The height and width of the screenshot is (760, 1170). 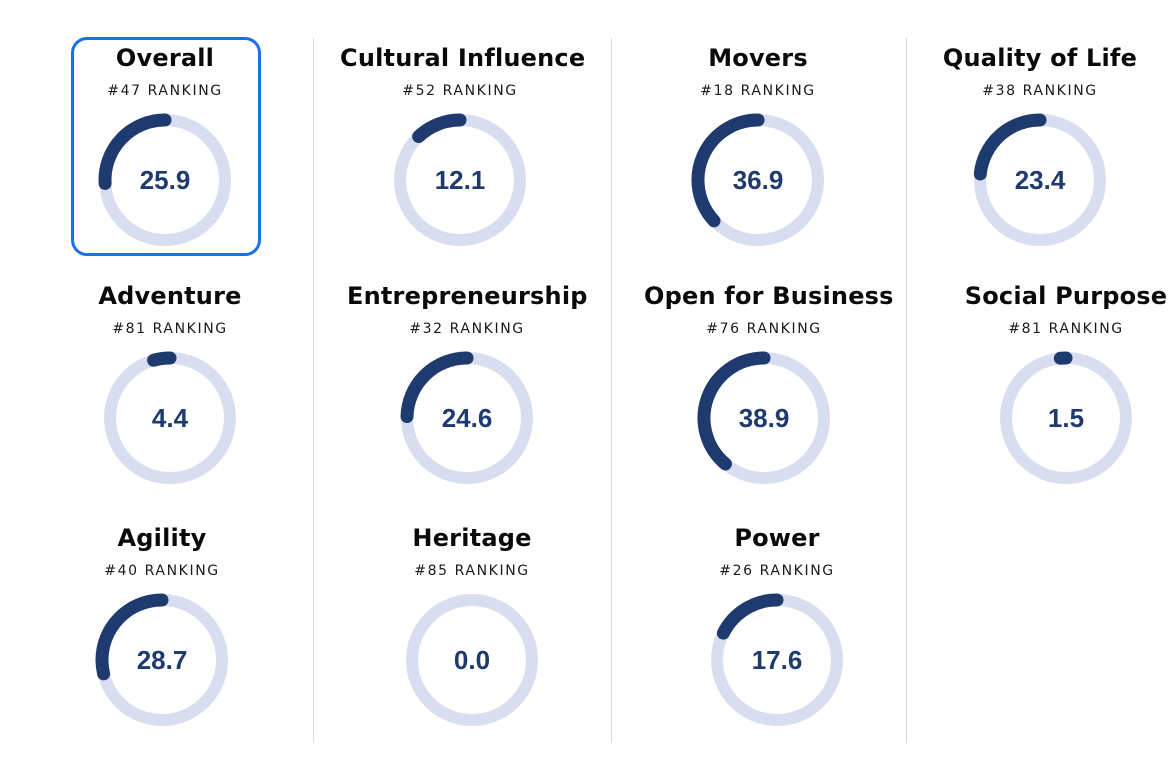 I want to click on card-ranking: #47 RANKING, so click(x=165, y=91).